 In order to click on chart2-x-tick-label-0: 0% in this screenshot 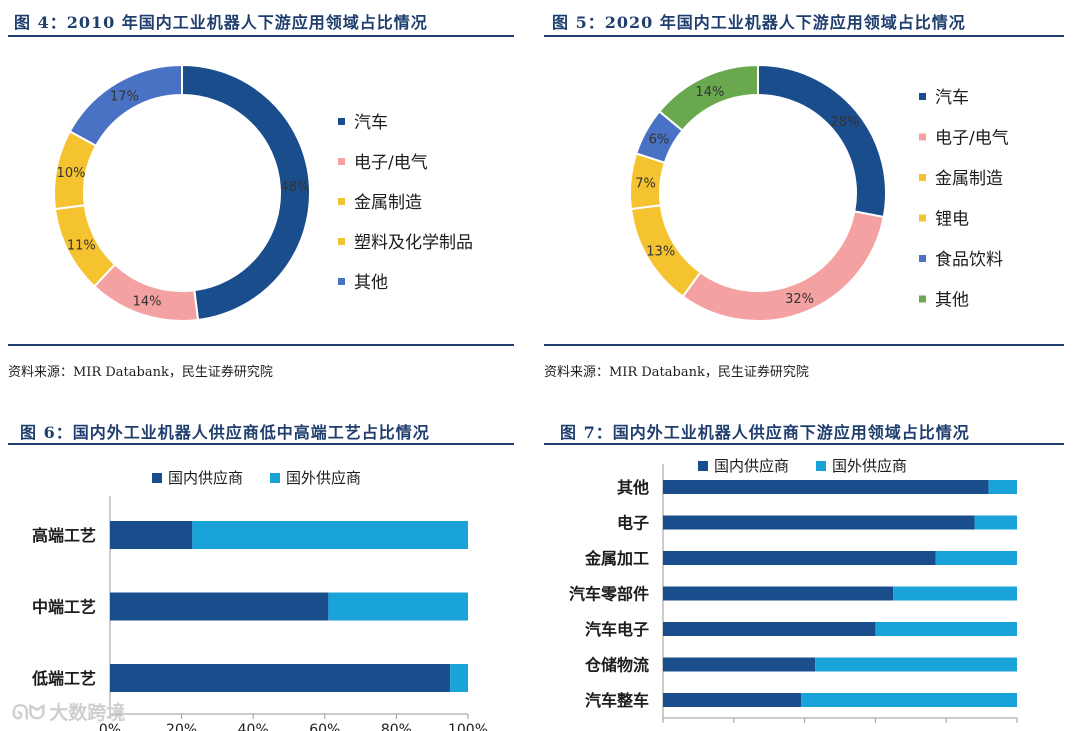, I will do `click(110, 726)`.